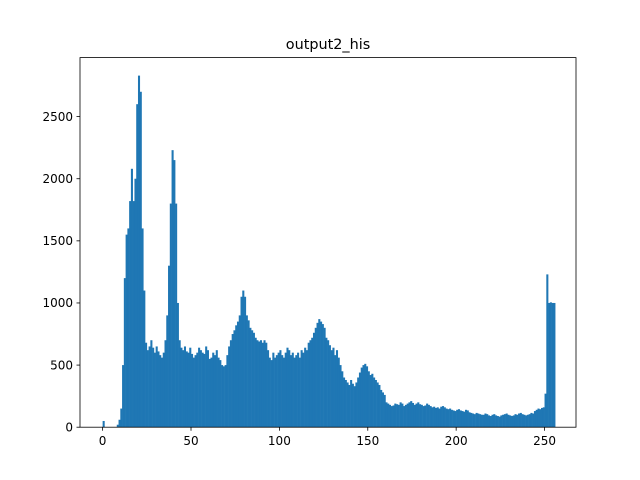 This screenshot has height=480, width=640. Describe the element at coordinates (190, 441) in the screenshot. I see `x-tick-label: 50` at that location.